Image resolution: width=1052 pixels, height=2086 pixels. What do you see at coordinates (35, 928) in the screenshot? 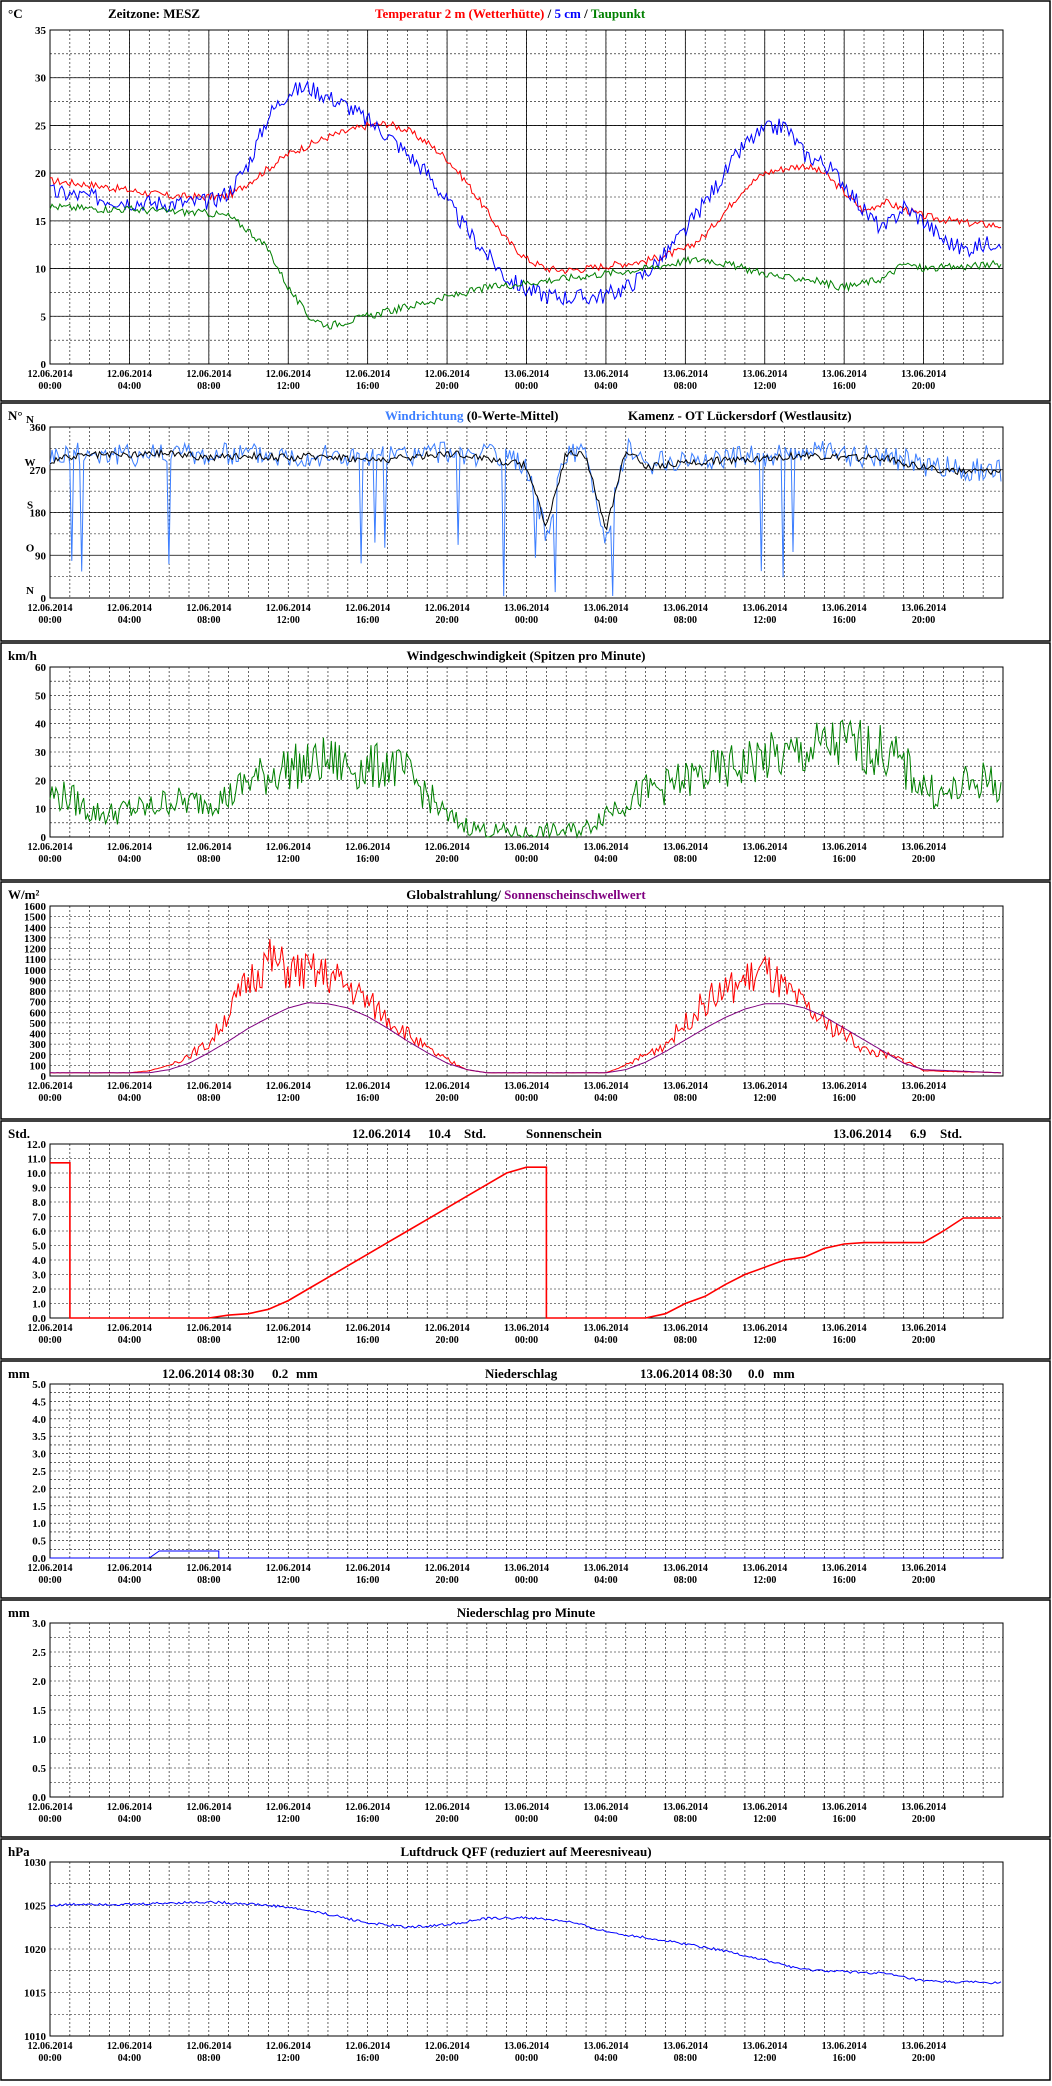
I see `y-tick-label: 1400` at bounding box center [35, 928].